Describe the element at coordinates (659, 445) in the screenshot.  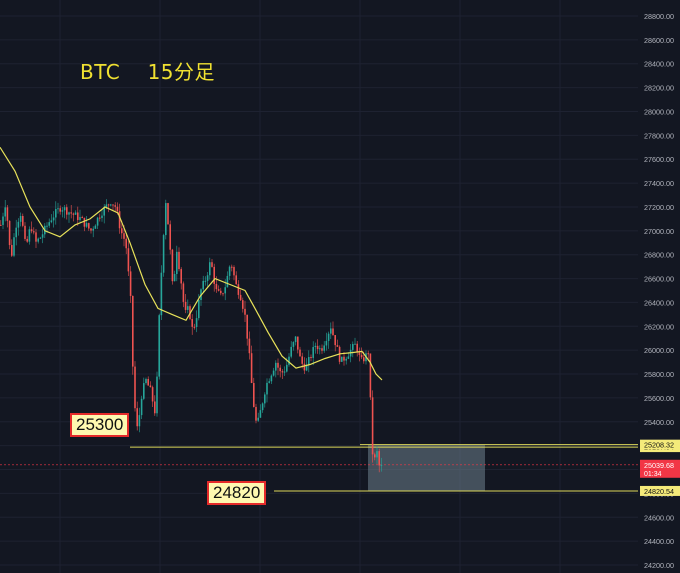
I see `price-tag-level-2: 25208.32` at that location.